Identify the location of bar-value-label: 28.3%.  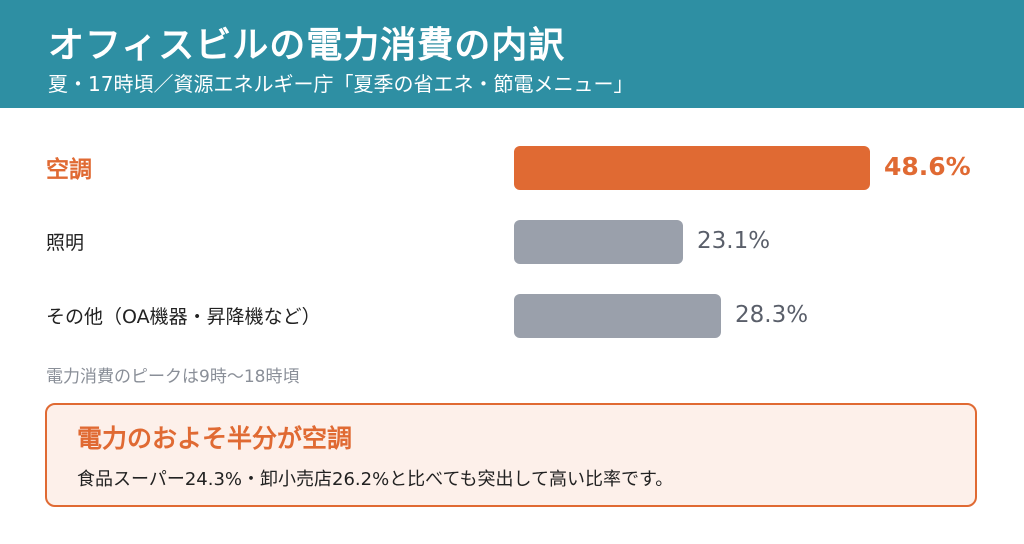
(772, 315).